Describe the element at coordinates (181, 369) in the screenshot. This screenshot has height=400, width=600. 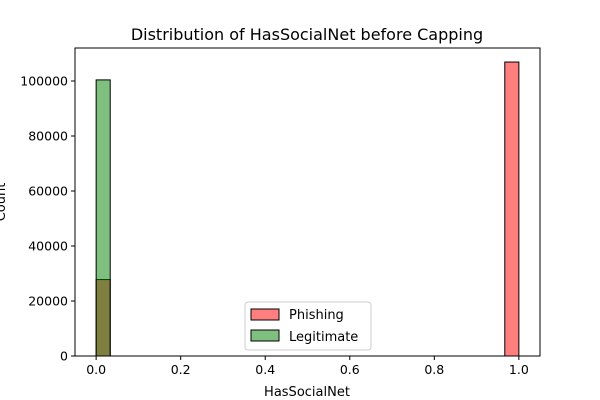
I see `x-tick-label: 0.2` at that location.